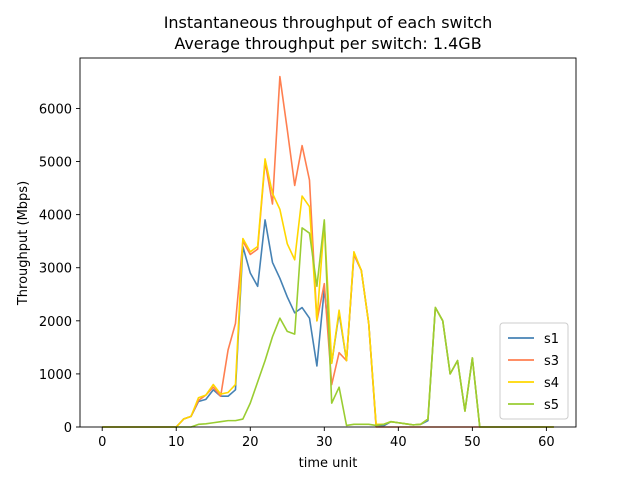 The width and height of the screenshot is (640, 480). What do you see at coordinates (398, 442) in the screenshot?
I see `x-tick-label: 40` at bounding box center [398, 442].